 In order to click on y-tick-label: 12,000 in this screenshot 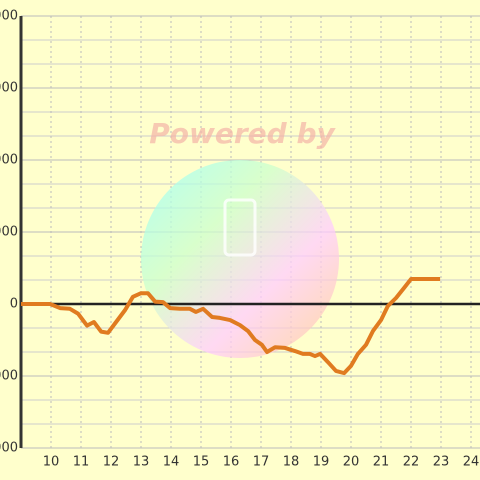, I will do `click(9, 16)`.